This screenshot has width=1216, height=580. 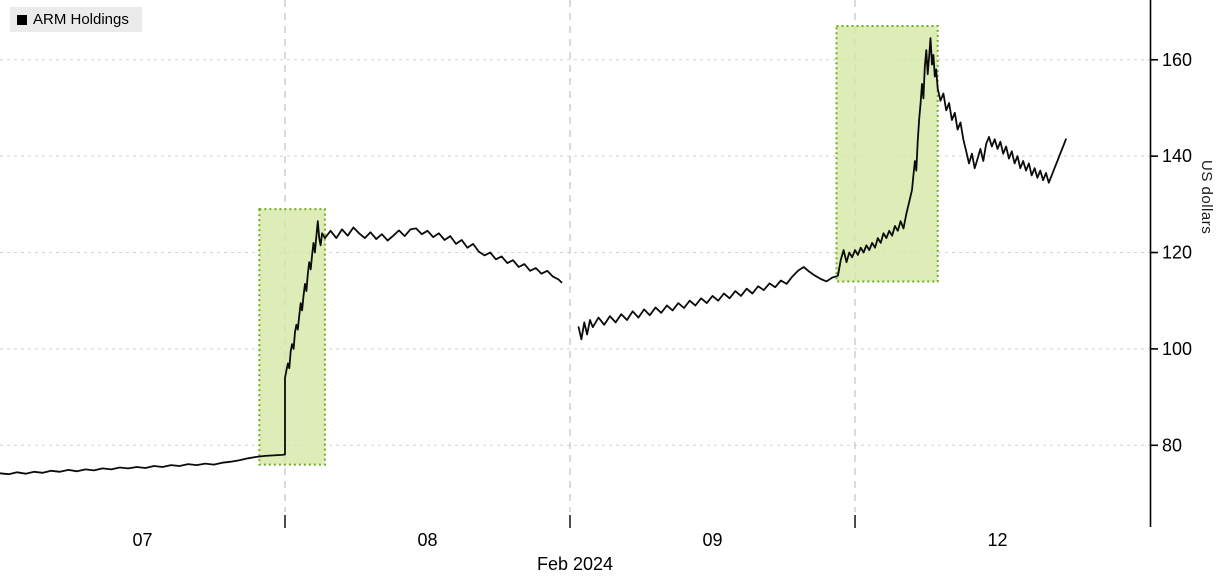 I want to click on x-tick-label: 09, so click(x=712, y=540).